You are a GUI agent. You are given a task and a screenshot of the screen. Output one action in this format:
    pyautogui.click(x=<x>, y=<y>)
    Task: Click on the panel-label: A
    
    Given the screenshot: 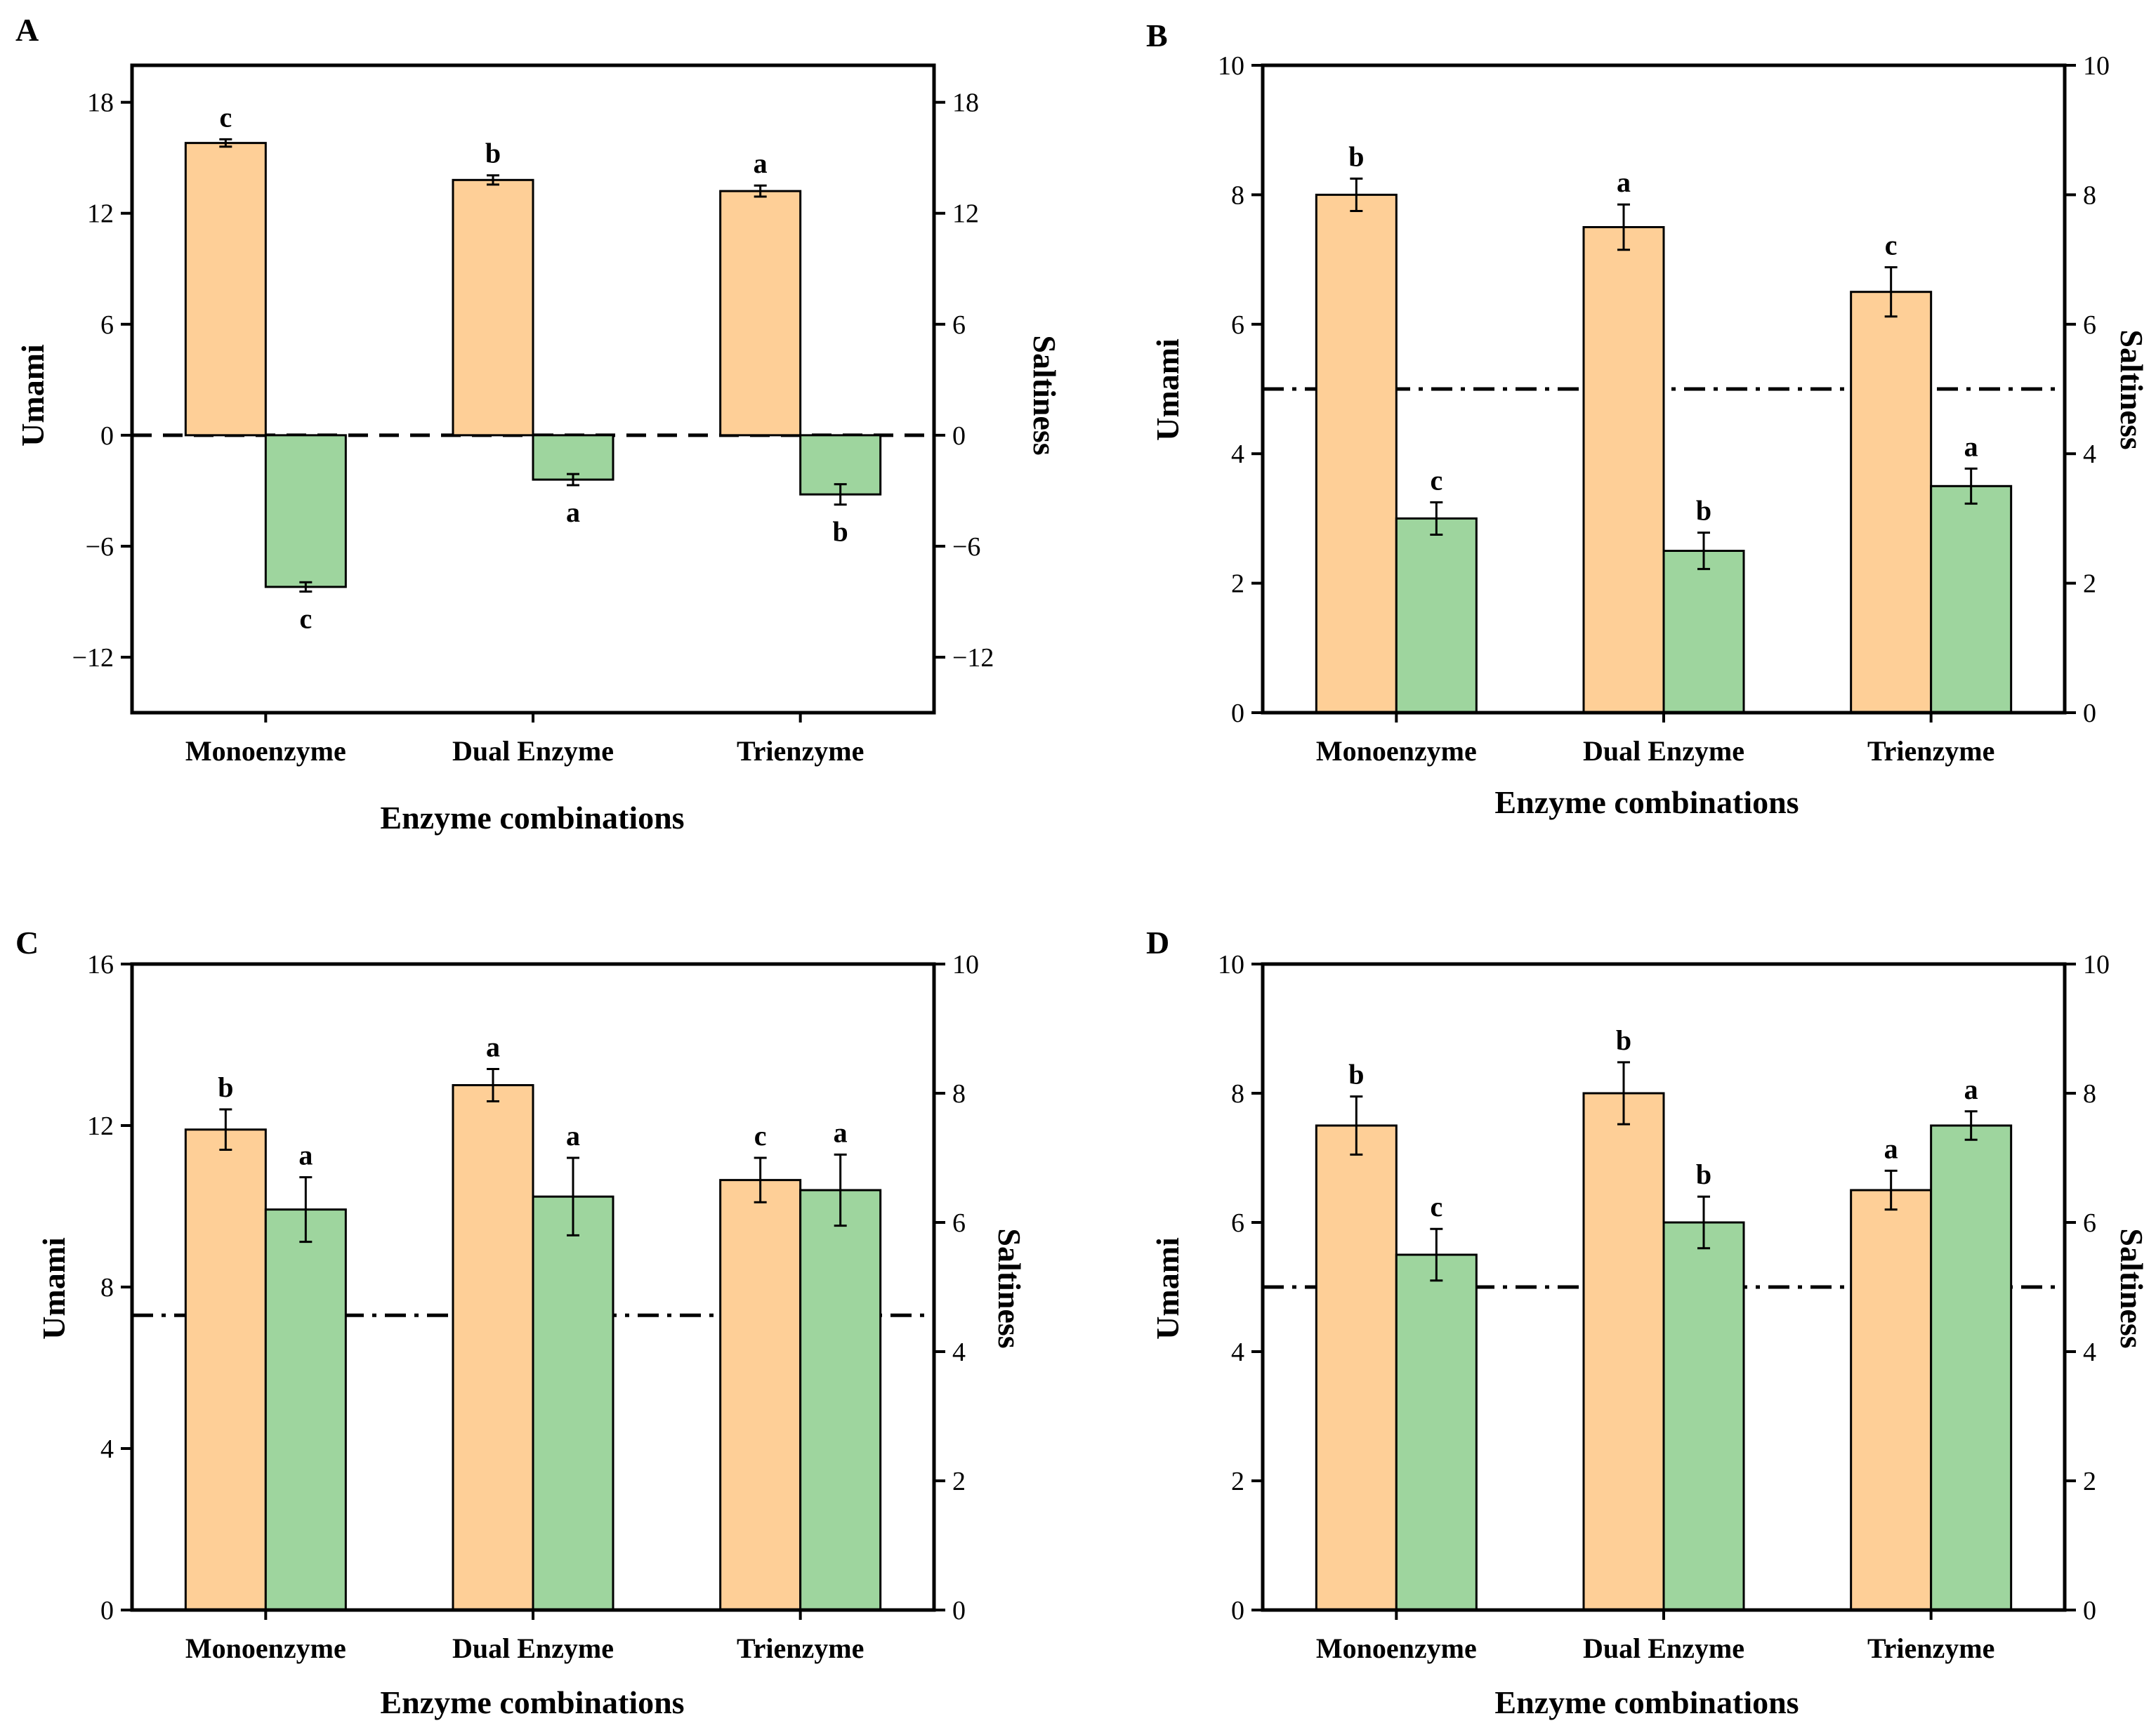 What is the action you would take?
    pyautogui.click(x=27, y=30)
    